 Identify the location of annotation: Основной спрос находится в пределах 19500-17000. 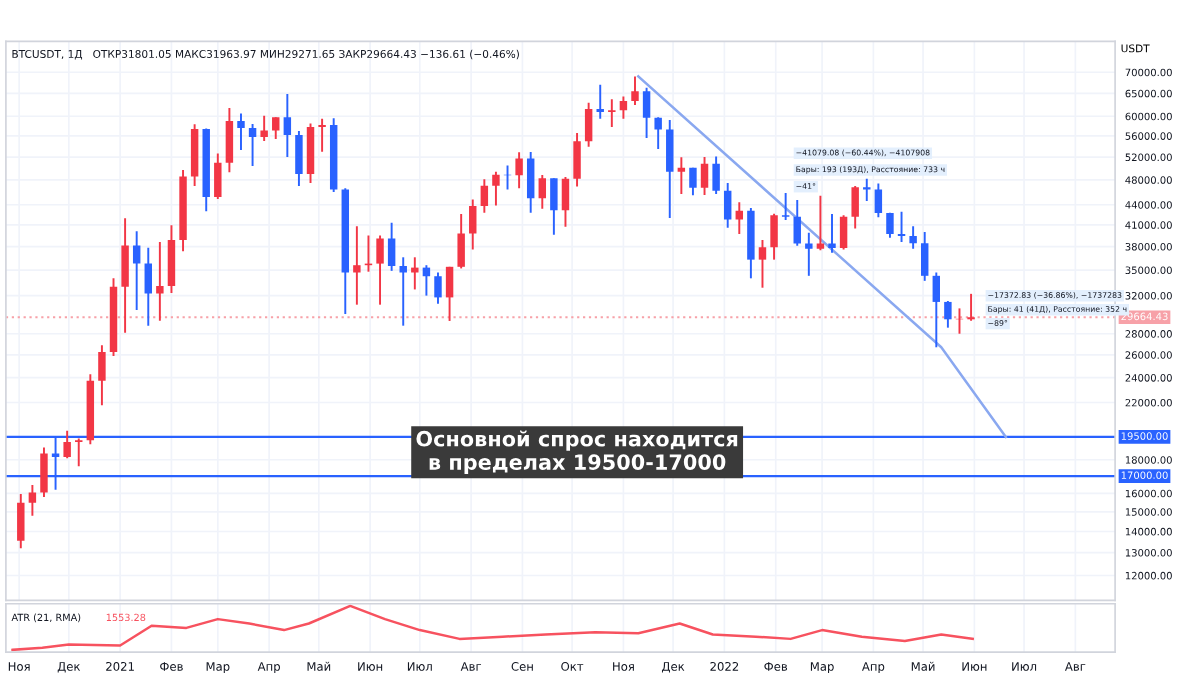
(577, 452).